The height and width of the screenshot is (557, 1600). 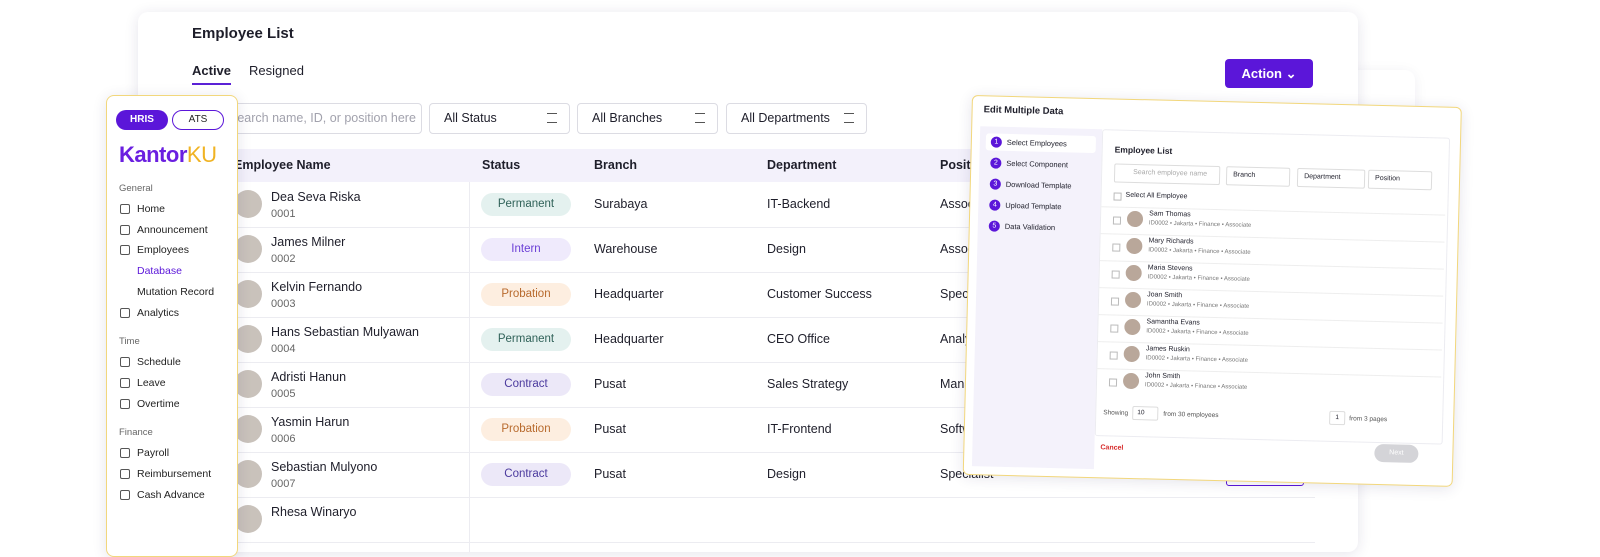 I want to click on filter-icon, so click(x=700, y=118).